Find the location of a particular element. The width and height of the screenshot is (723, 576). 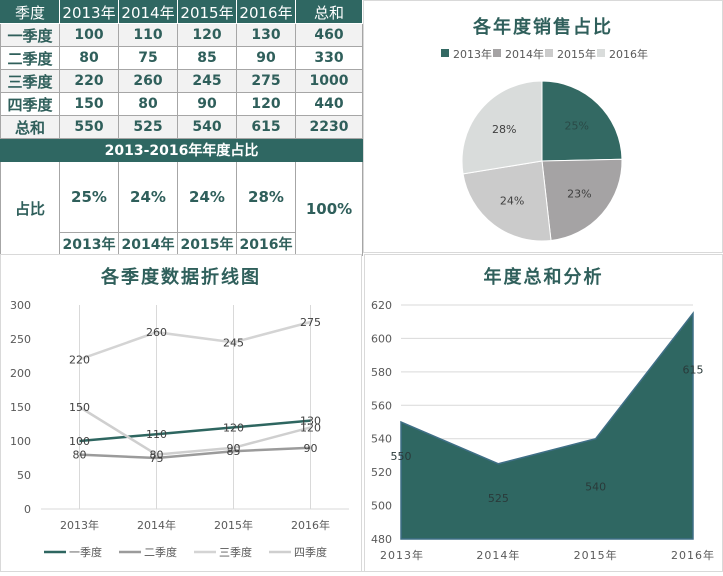

legend-label: 2015年 is located at coordinates (576, 54).